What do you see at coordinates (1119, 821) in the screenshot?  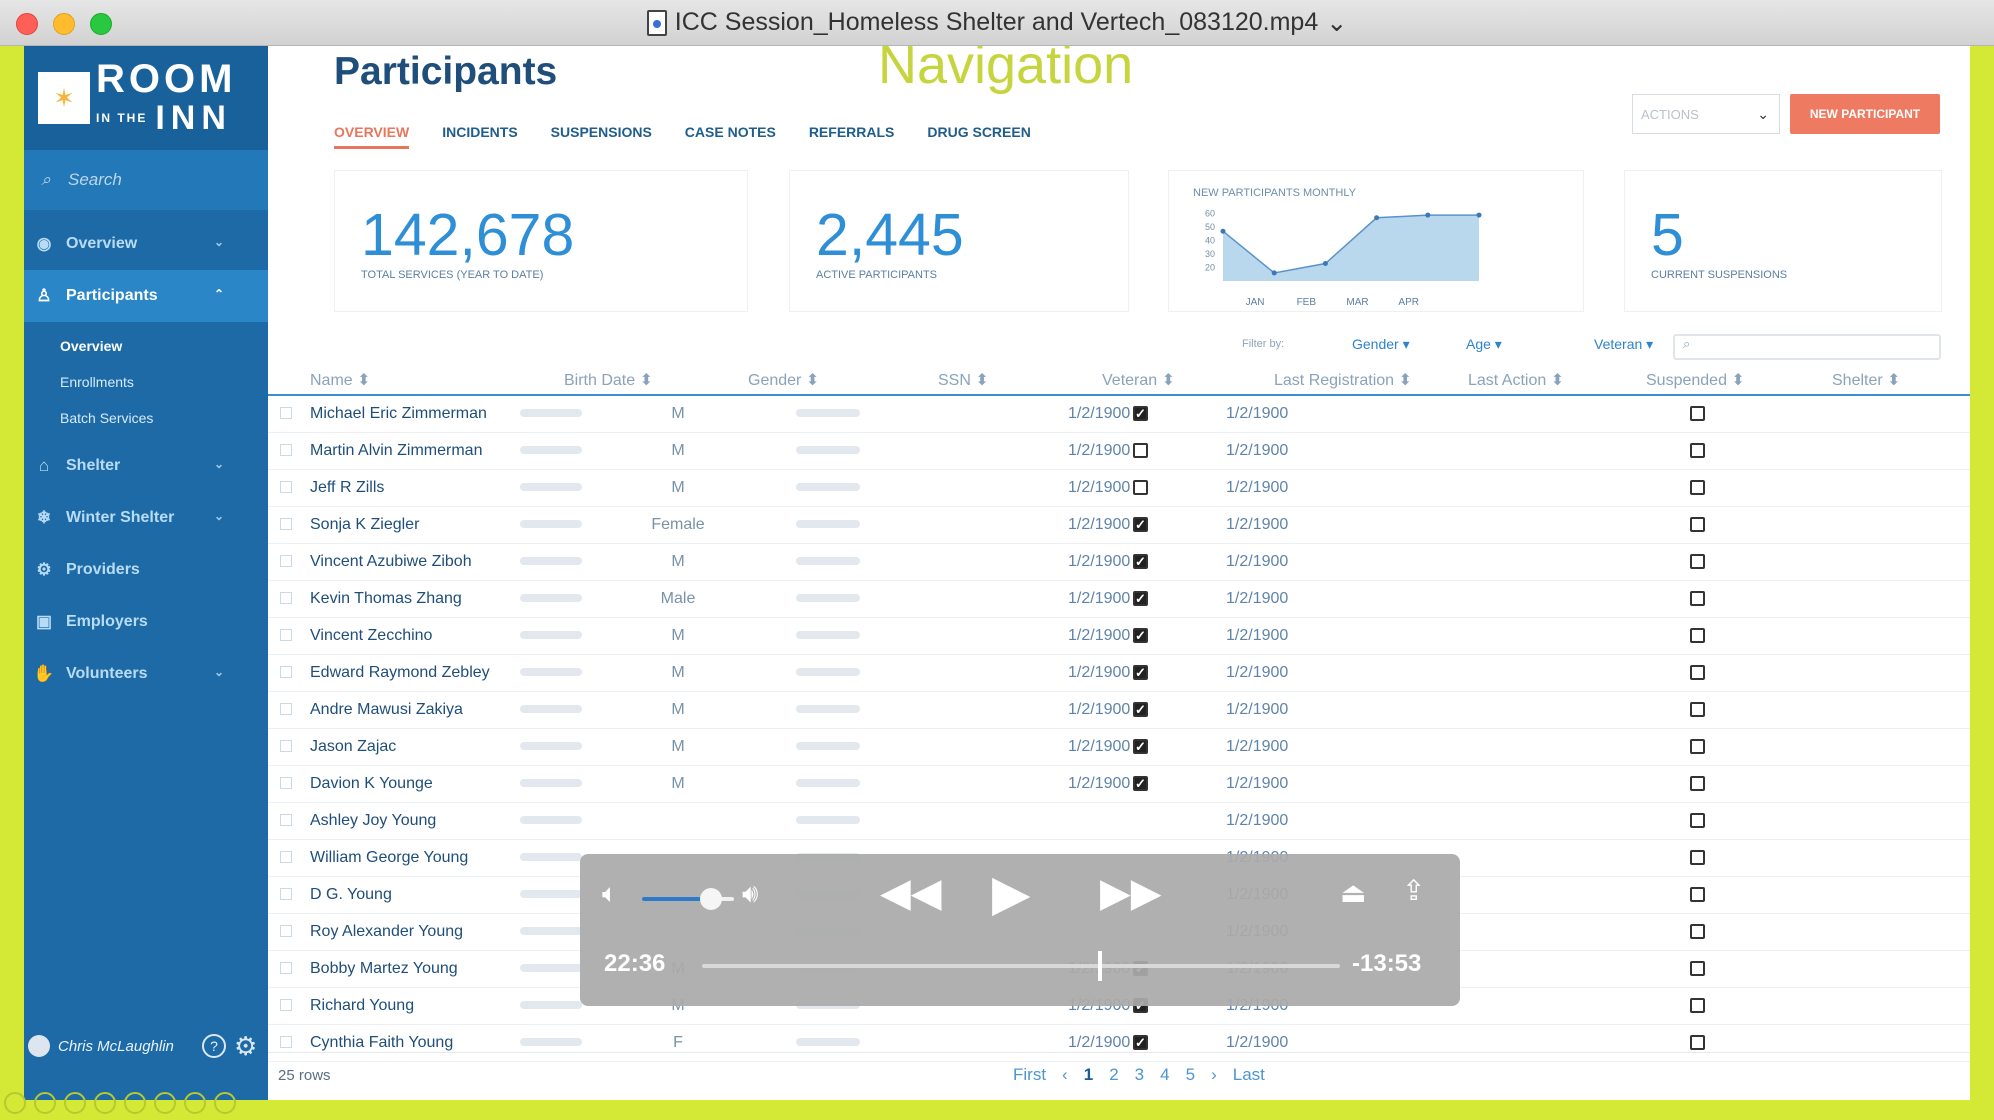 I see `table-row: Ashley Joy Young 1/2/1900` at bounding box center [1119, 821].